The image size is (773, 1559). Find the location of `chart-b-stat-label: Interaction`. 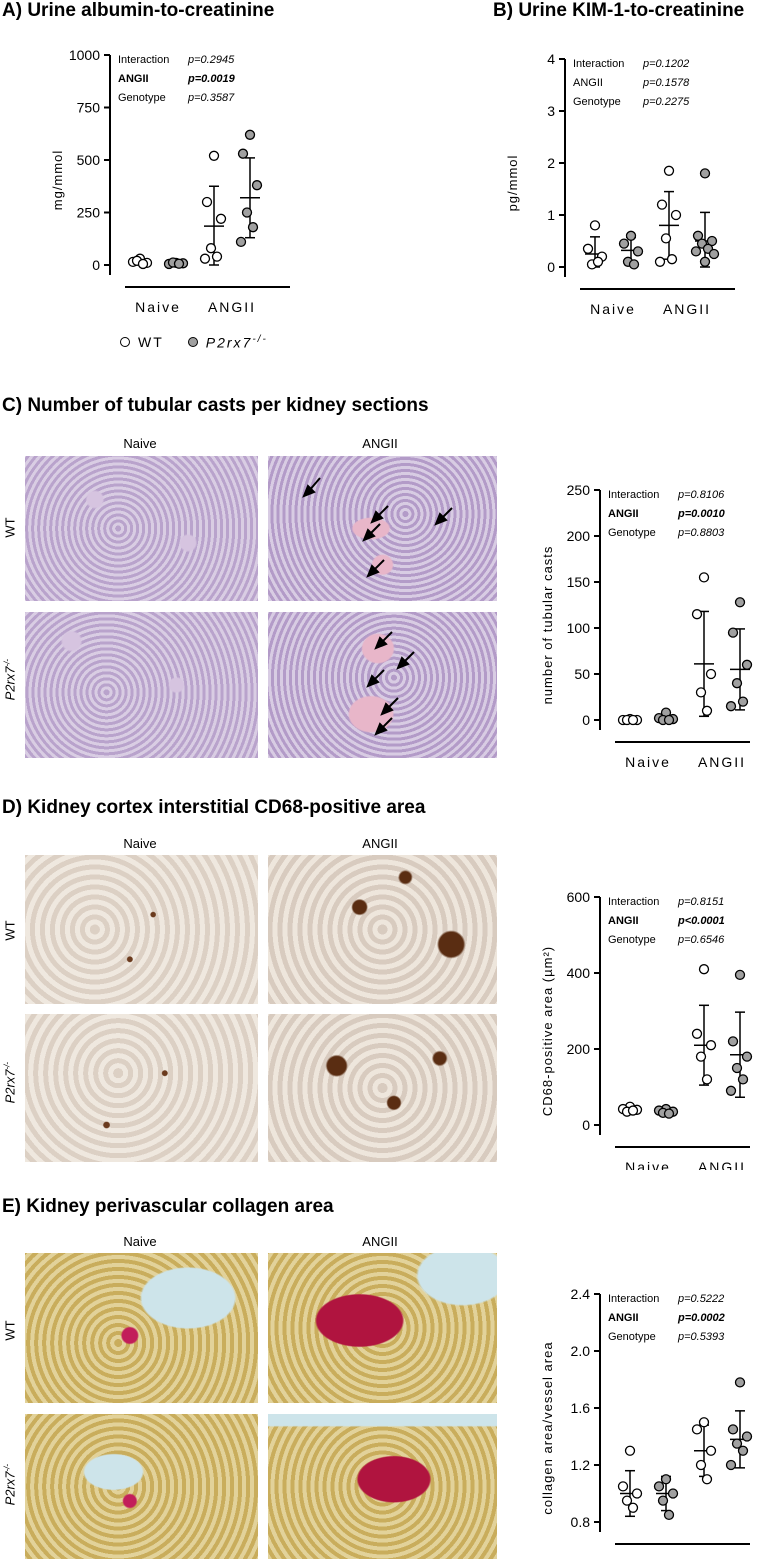

chart-b-stat-label: Interaction is located at coordinates (598, 64).